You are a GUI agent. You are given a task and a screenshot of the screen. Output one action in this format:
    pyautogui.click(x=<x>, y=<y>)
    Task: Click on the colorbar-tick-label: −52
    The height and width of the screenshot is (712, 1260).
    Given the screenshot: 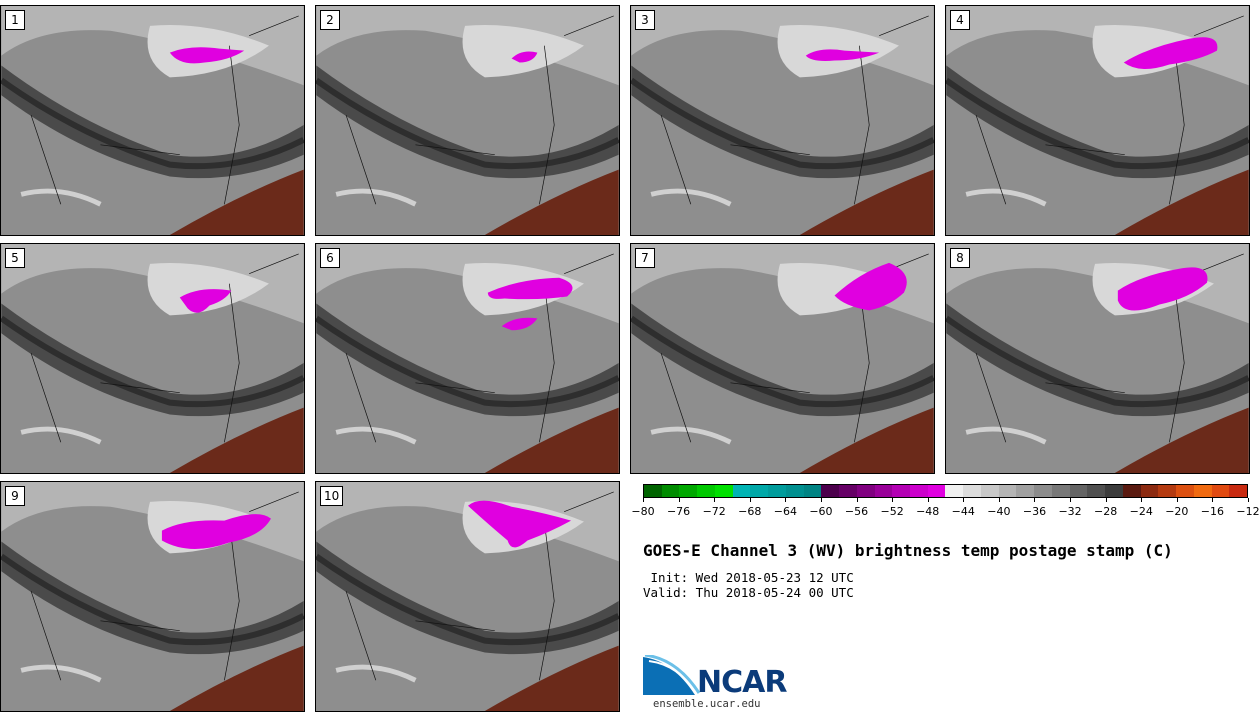 What is the action you would take?
    pyautogui.click(x=892, y=511)
    